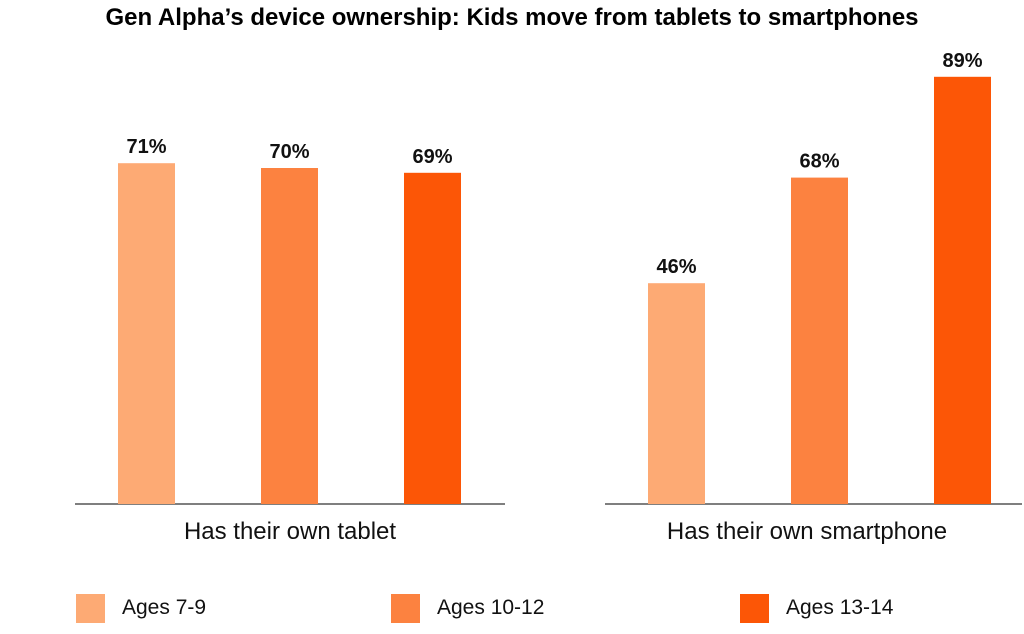 Image resolution: width=1024 pixels, height=634 pixels. Describe the element at coordinates (432, 157) in the screenshot. I see `data-label: 69%` at that location.